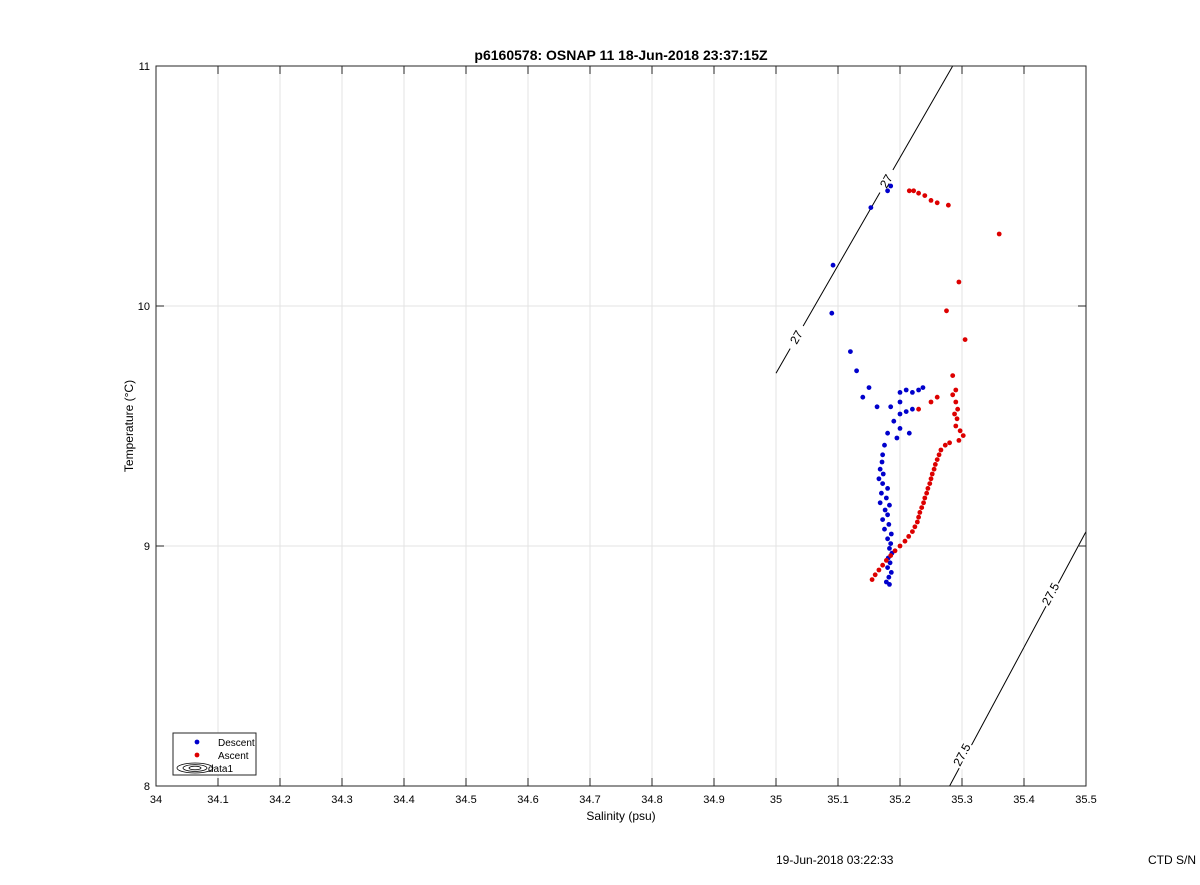 The height and width of the screenshot is (885, 1200). What do you see at coordinates (935, 385) in the screenshot?
I see `series-ascent` at bounding box center [935, 385].